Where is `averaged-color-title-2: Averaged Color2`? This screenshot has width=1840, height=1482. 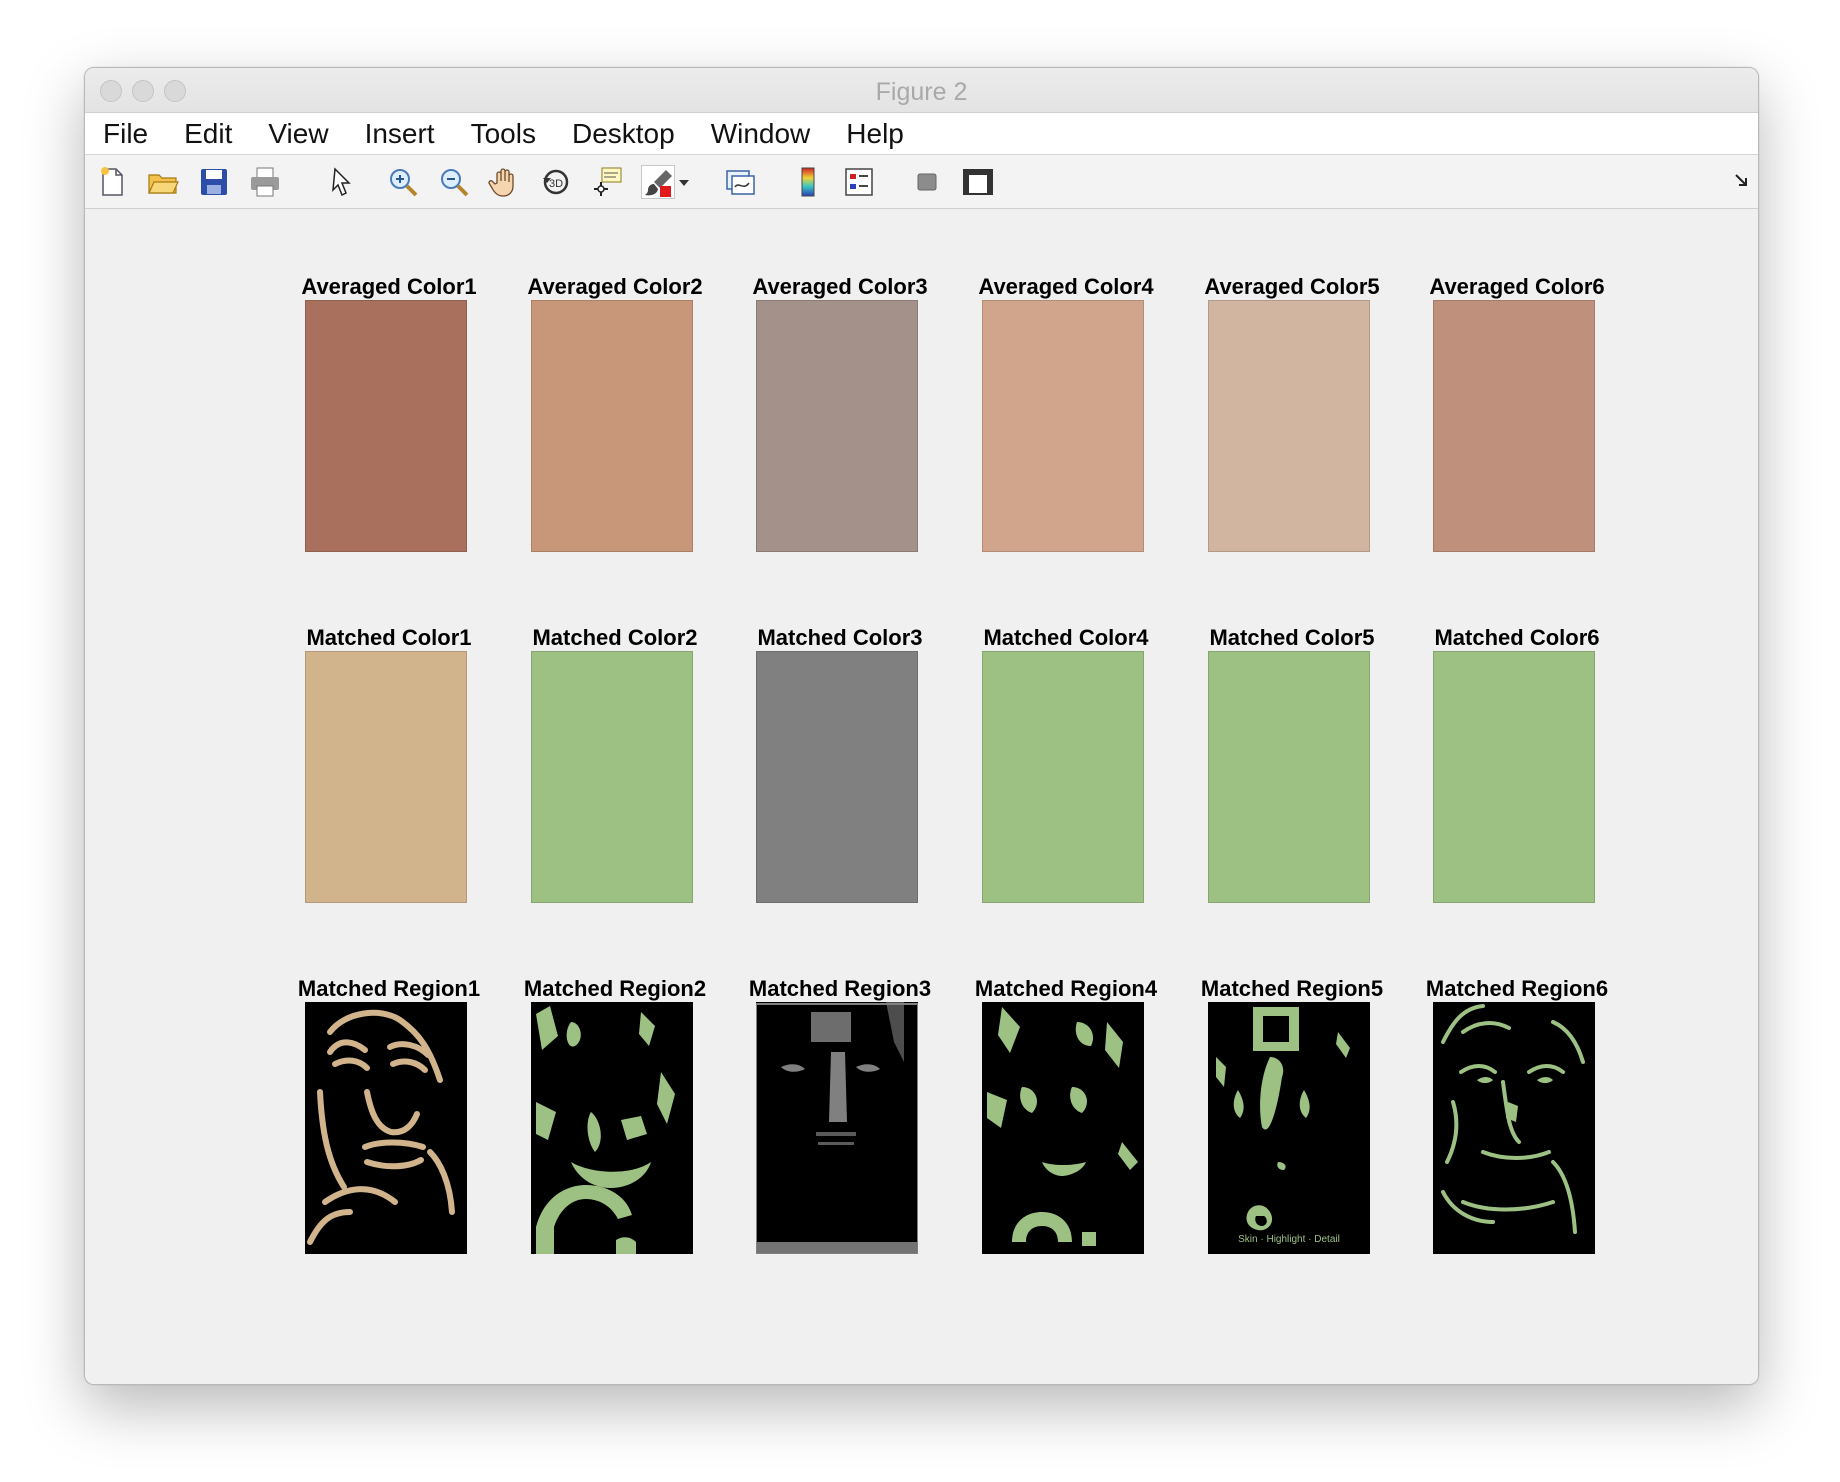 averaged-color-title-2: Averaged Color2 is located at coordinates (615, 286).